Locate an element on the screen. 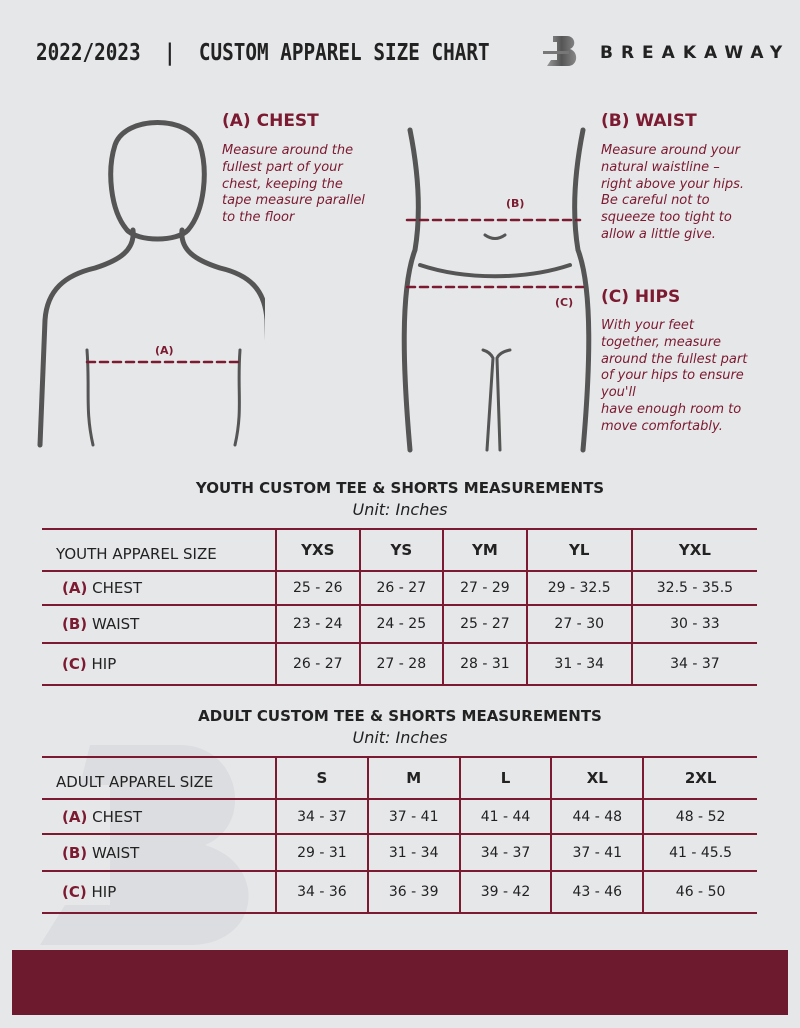 This screenshot has width=800, height=1028. description-line: Measure around your is located at coordinates (671, 150).